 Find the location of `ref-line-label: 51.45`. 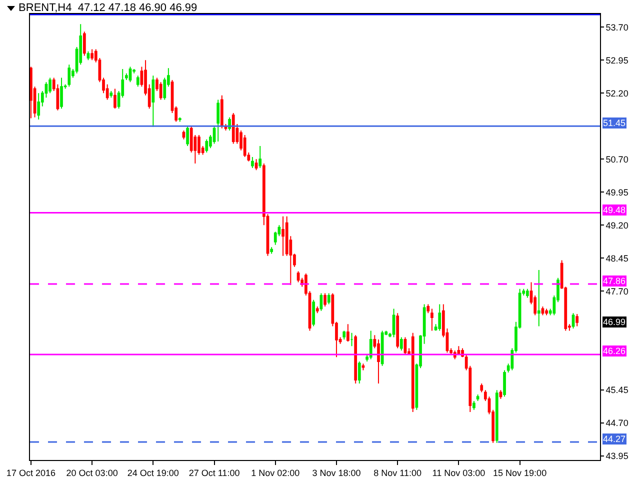

ref-line-label: 51.45 is located at coordinates (614, 123).